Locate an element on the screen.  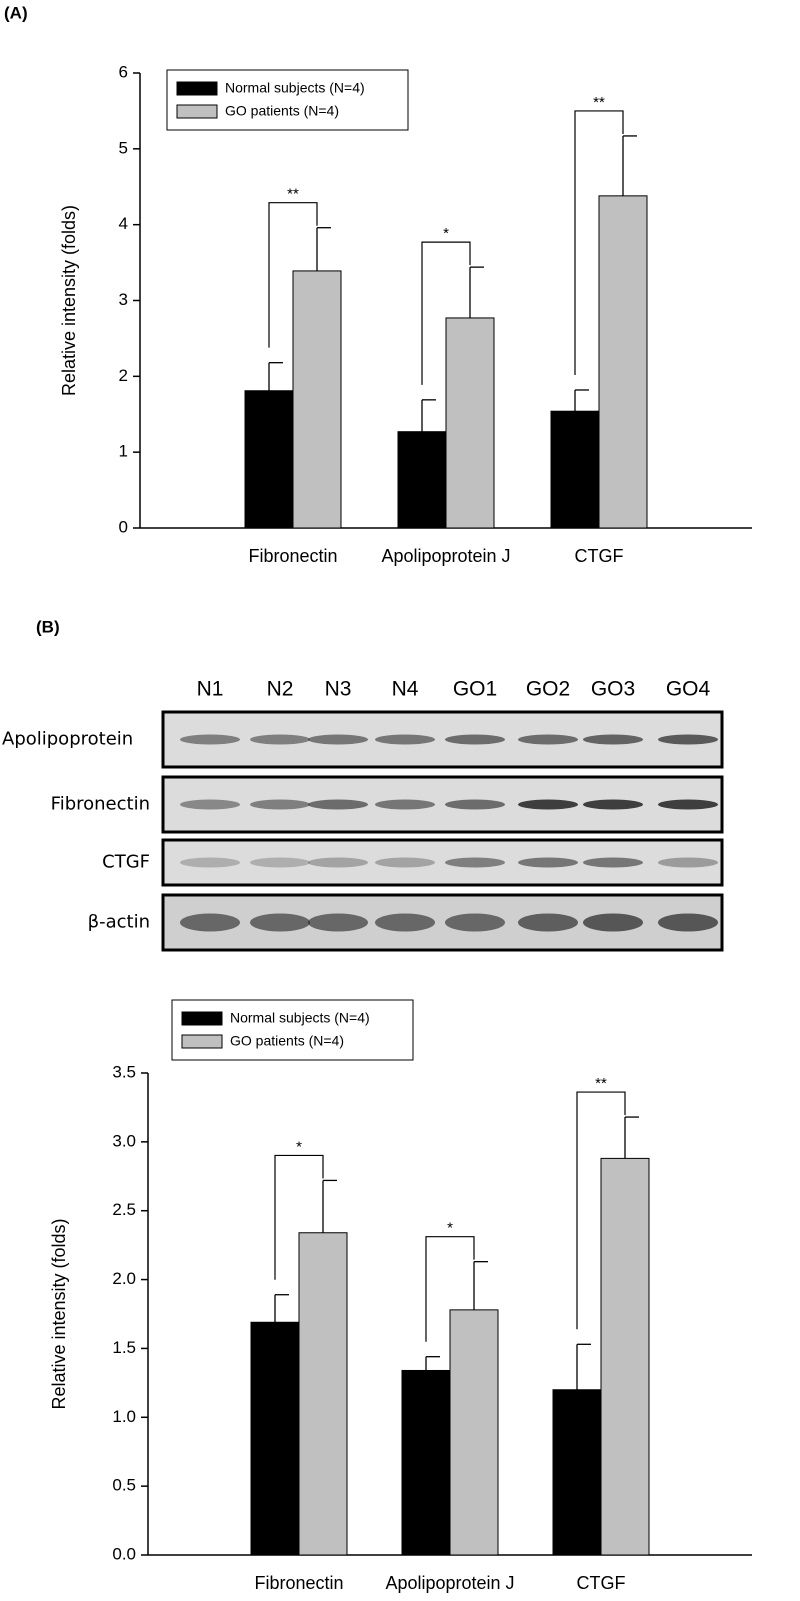
panel-label: (B) is located at coordinates (48, 626).